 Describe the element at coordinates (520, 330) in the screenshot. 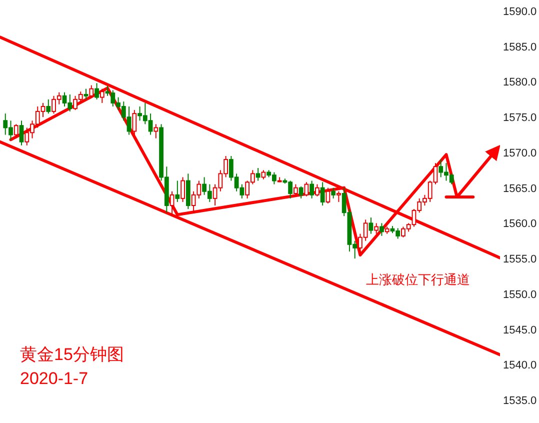

I see `y-tick-label: 1545.0` at that location.